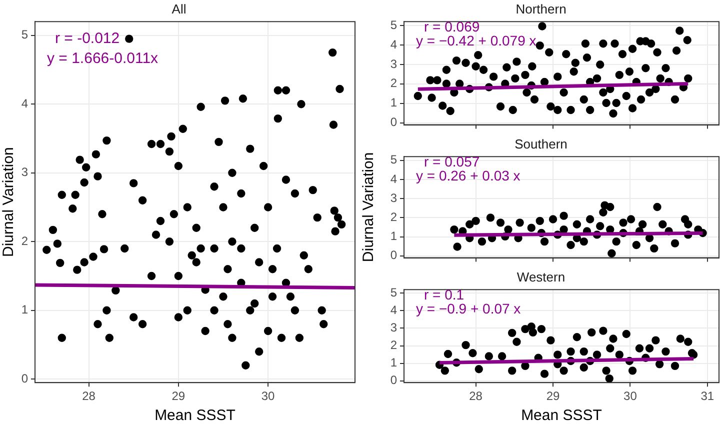  What do you see at coordinates (541, 276) in the screenshot?
I see `chart-title: Western` at bounding box center [541, 276].